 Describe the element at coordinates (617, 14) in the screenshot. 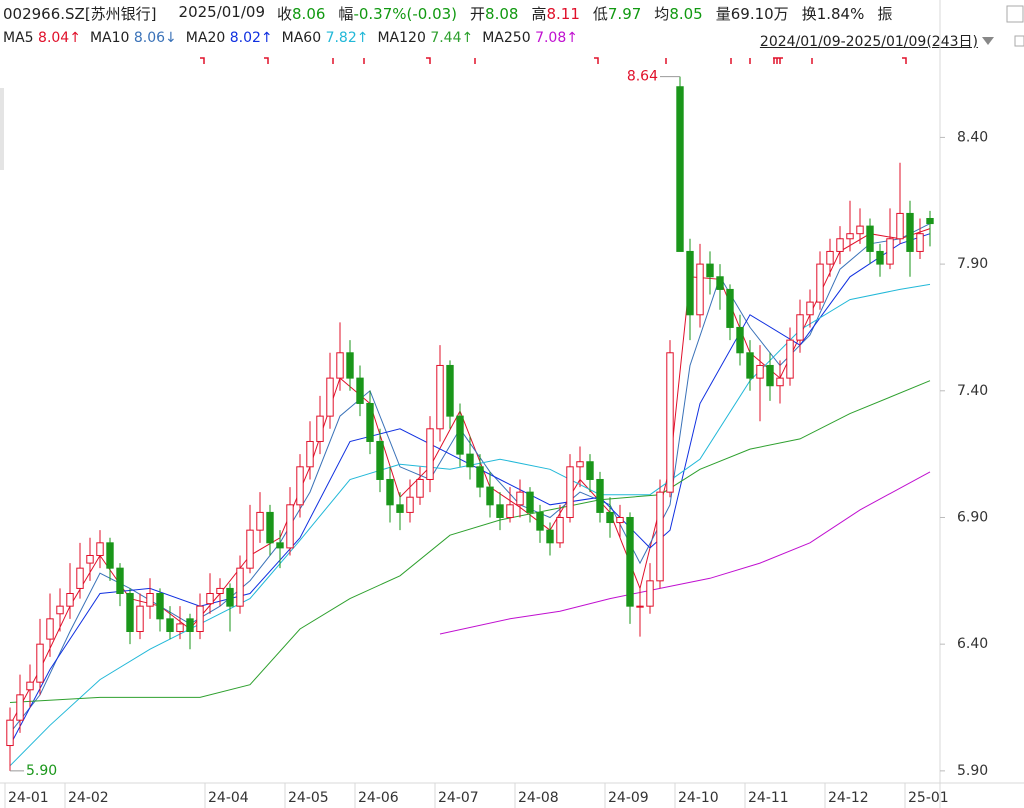

I see `quote-field: 低7.97` at that location.